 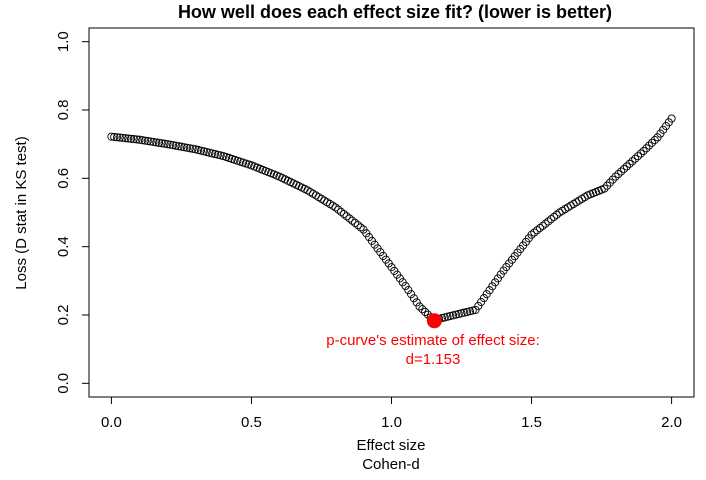 What do you see at coordinates (111, 422) in the screenshot?
I see `x-tick-label: 0.0` at bounding box center [111, 422].